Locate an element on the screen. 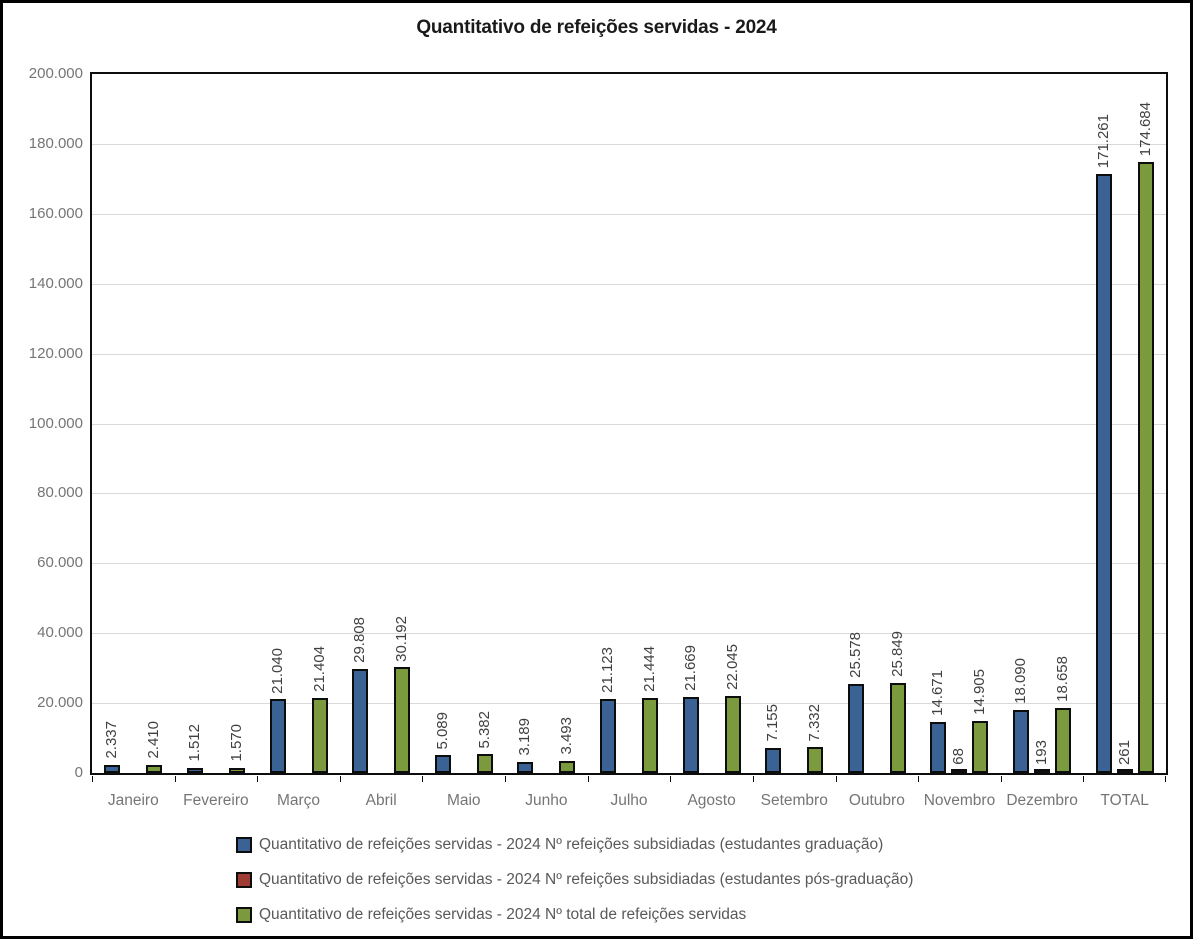 Image resolution: width=1193 pixels, height=939 pixels. bar-slot-series-0: 5.089 is located at coordinates (442, 423).